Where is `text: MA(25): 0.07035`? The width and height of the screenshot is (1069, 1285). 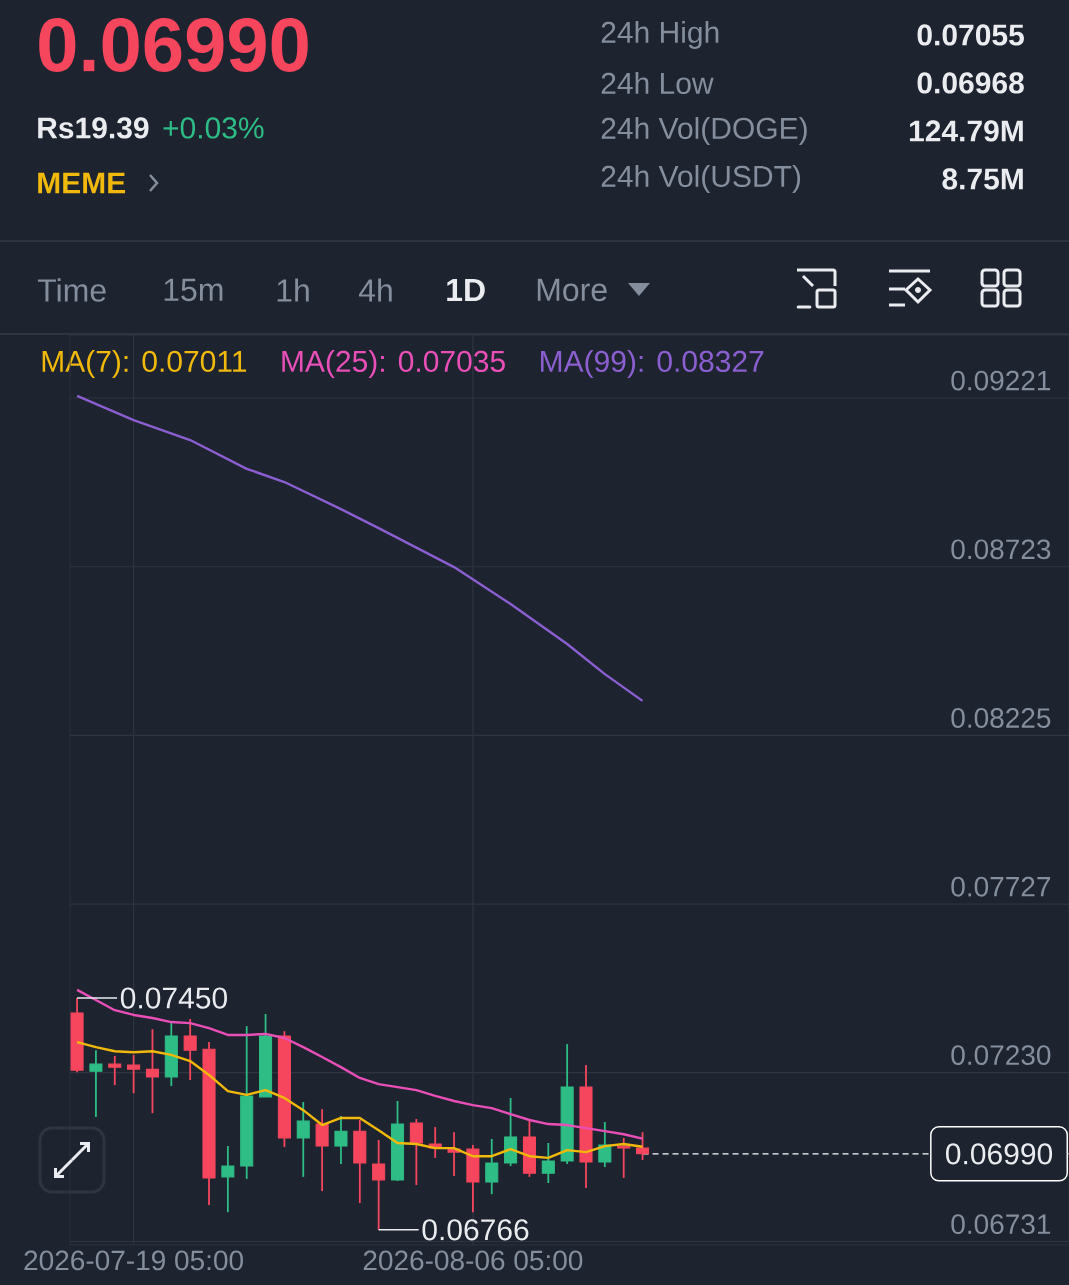
text: MA(25): 0.07035 is located at coordinates (393, 364).